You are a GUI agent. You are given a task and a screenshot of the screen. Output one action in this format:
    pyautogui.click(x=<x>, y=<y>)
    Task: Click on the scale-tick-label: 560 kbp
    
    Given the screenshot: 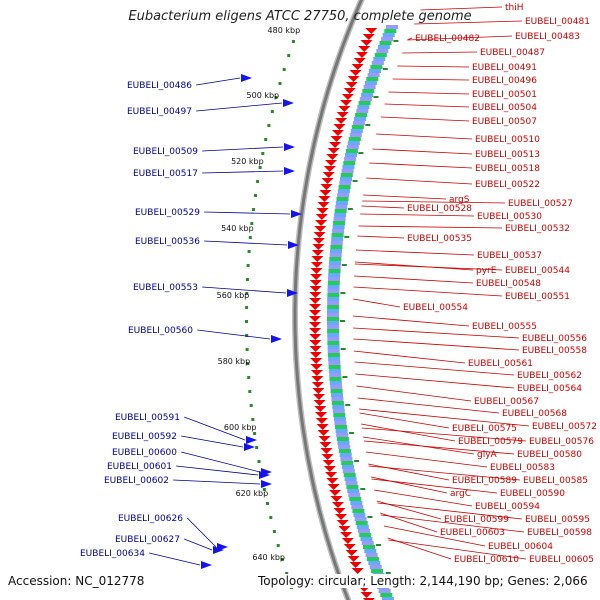 What is the action you would take?
    pyautogui.click(x=233, y=295)
    